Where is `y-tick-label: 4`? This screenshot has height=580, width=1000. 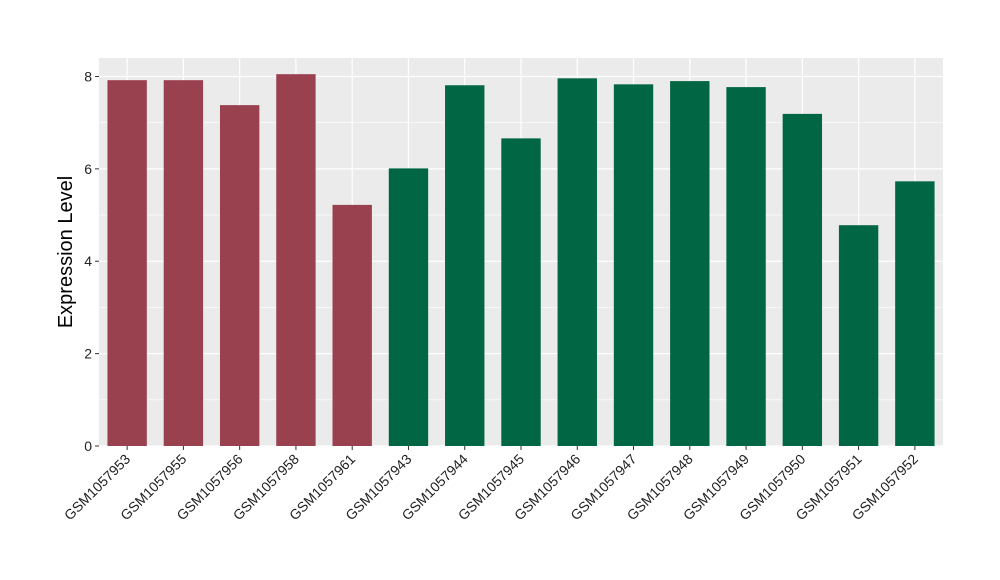
y-tick-label: 4 is located at coordinates (88, 261).